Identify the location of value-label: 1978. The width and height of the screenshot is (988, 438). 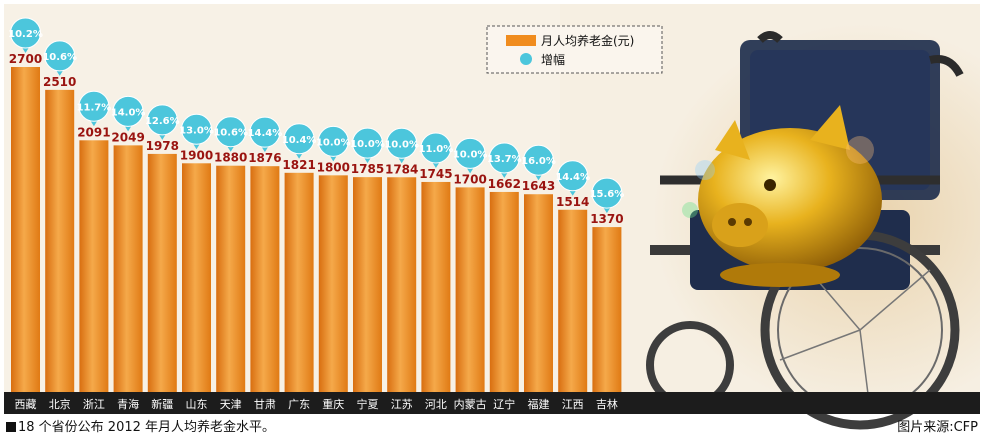
(162, 146).